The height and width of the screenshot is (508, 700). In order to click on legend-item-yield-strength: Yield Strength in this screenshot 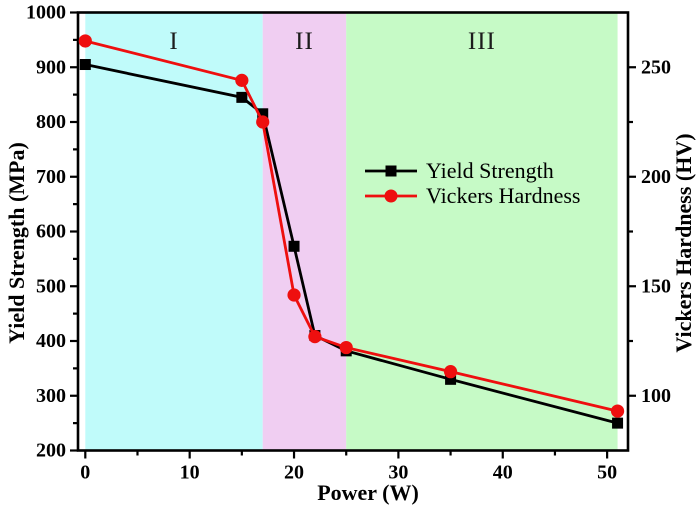, I will do `click(472, 170)`.